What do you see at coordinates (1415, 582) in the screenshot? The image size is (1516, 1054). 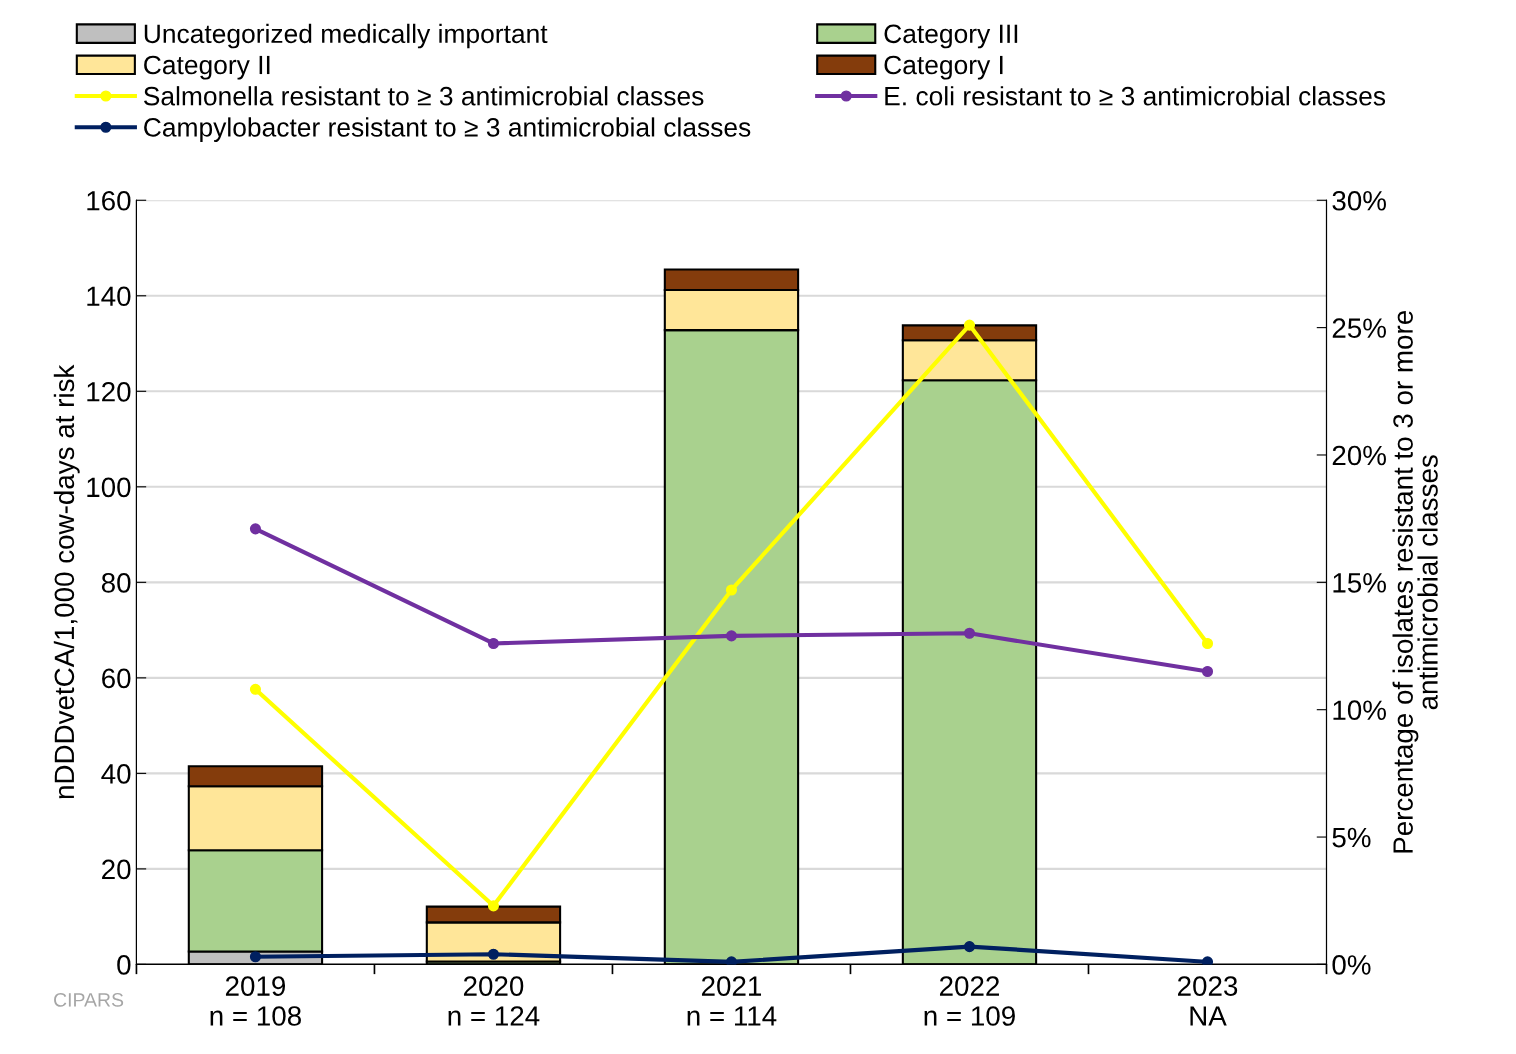 I see `y2-axis-title: Percentage of isolates resistant to 3 or more antimicrobial classes` at bounding box center [1415, 582].